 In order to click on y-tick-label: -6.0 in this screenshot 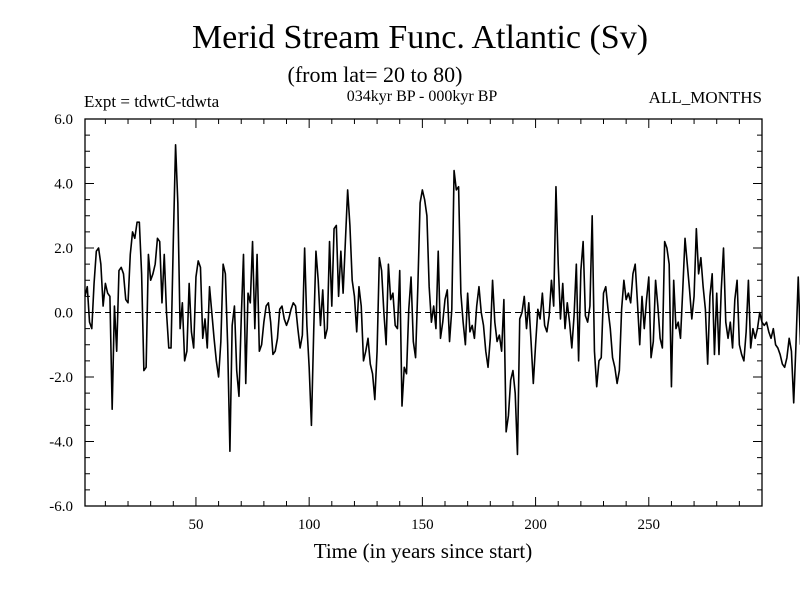, I will do `click(61, 507)`.